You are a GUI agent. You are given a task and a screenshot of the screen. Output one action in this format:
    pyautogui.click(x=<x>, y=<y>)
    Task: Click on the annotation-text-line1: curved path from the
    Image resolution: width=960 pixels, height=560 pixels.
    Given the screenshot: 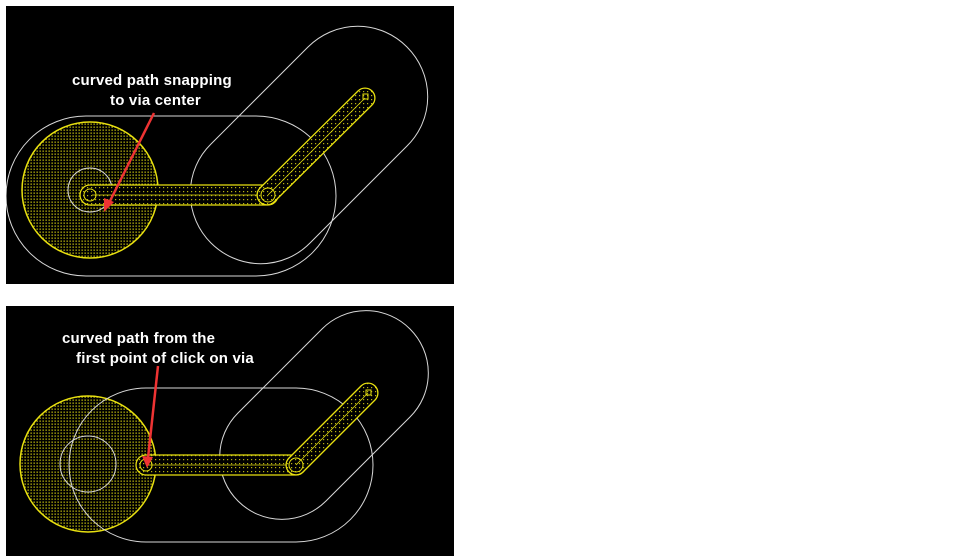 What is the action you would take?
    pyautogui.click(x=139, y=338)
    